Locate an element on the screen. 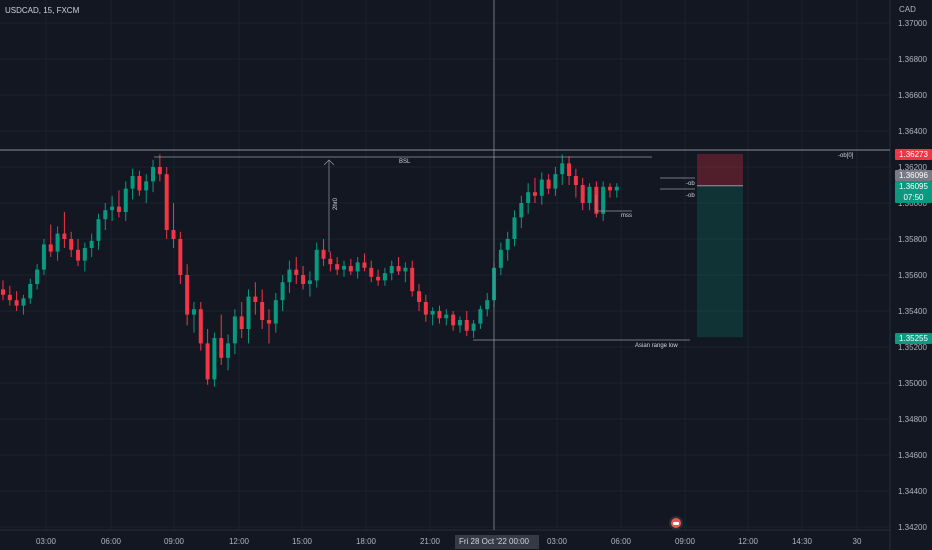 The image size is (932, 550). y-tick-label: 1.36800 is located at coordinates (912, 59).